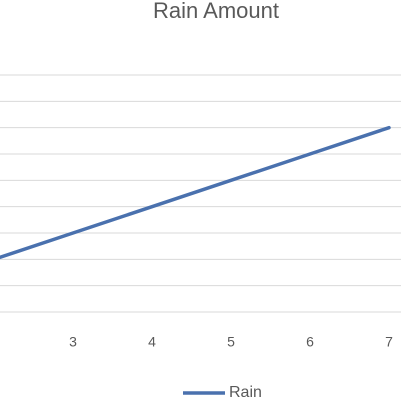 The height and width of the screenshot is (401, 401). What do you see at coordinates (73, 342) in the screenshot?
I see `x-tick-label: 3` at bounding box center [73, 342].